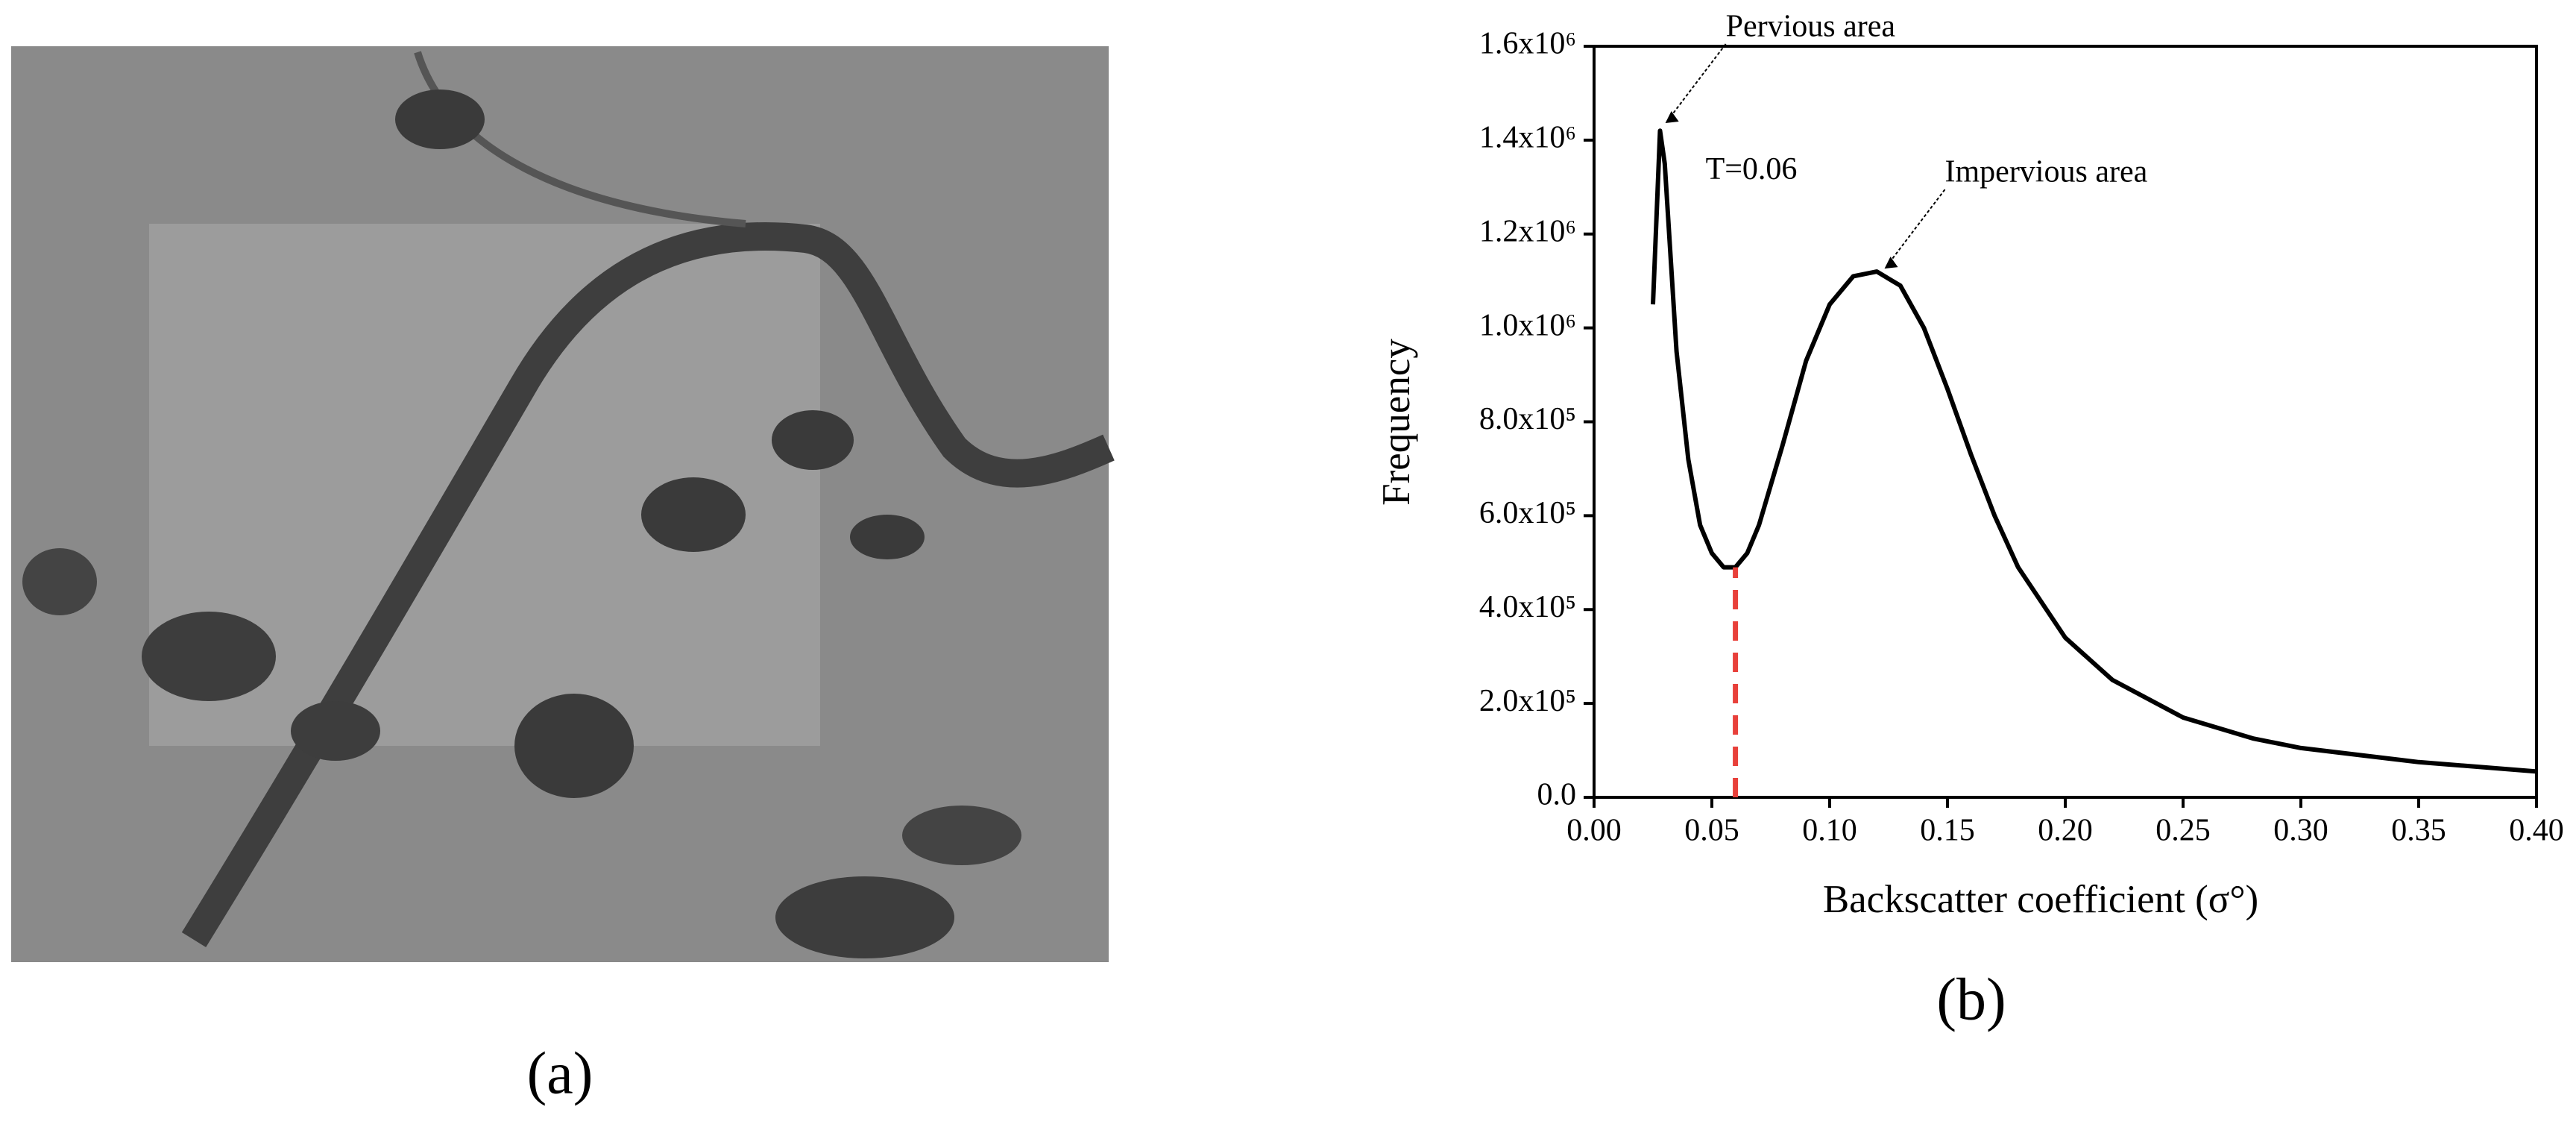 This screenshot has height=1124, width=2576. I want to click on y-tick-label: 1.6x10⁶, so click(1527, 44).